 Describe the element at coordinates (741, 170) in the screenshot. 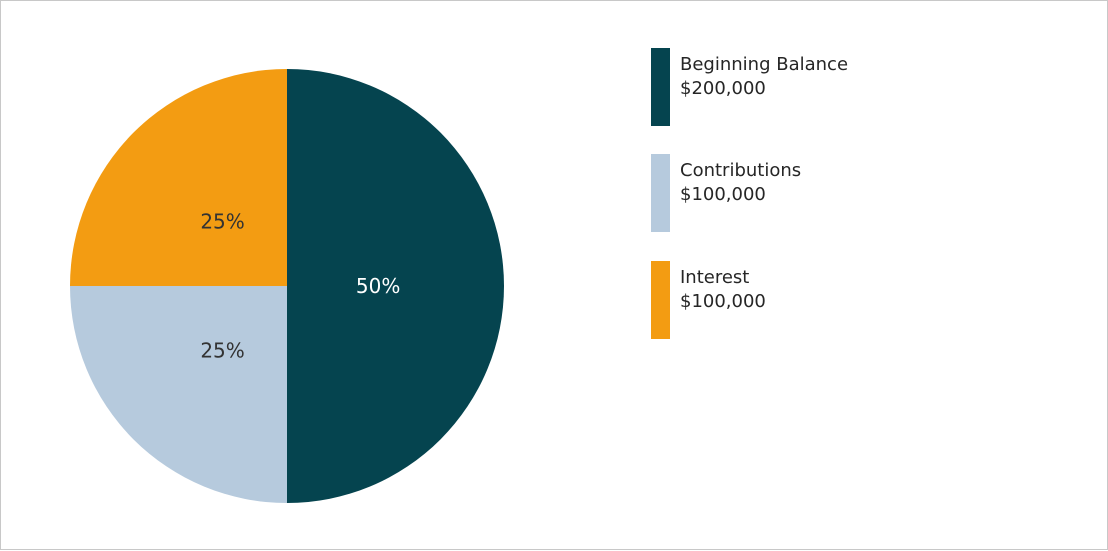

I see `legend-label-contributions: Contributions` at that location.